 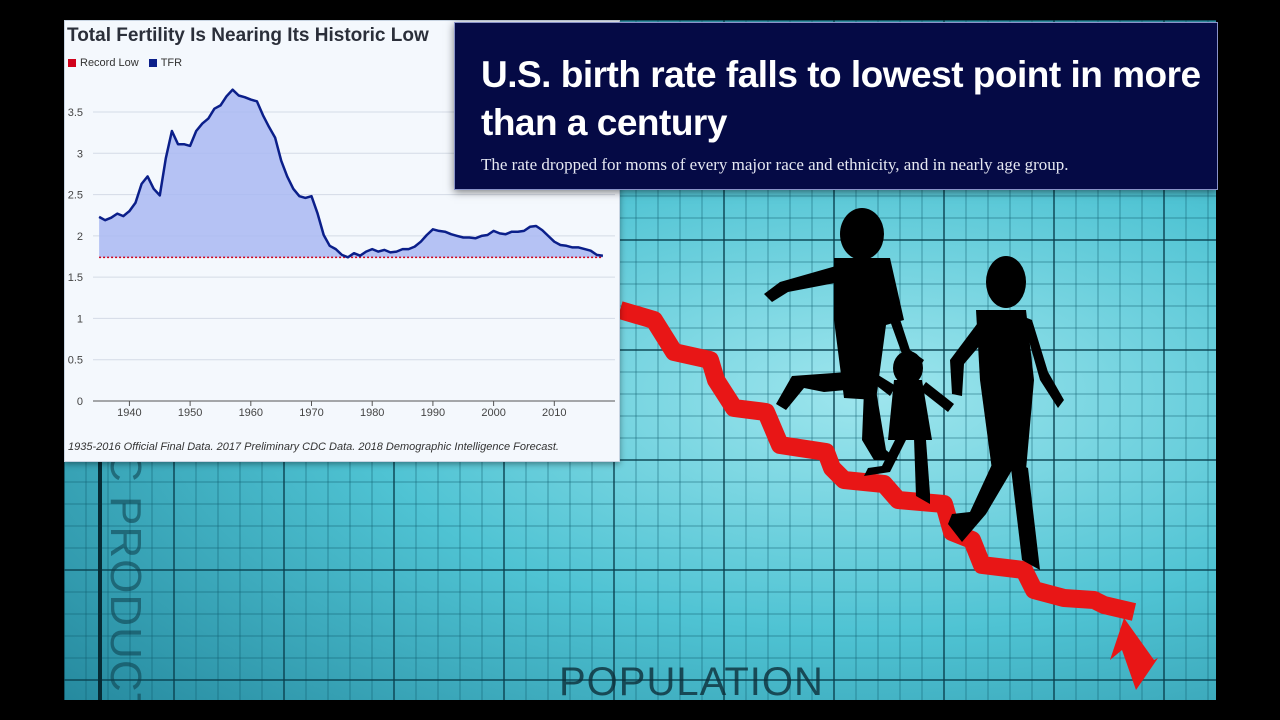 I want to click on legend-item-record-low: Record Low, so click(x=103, y=63).